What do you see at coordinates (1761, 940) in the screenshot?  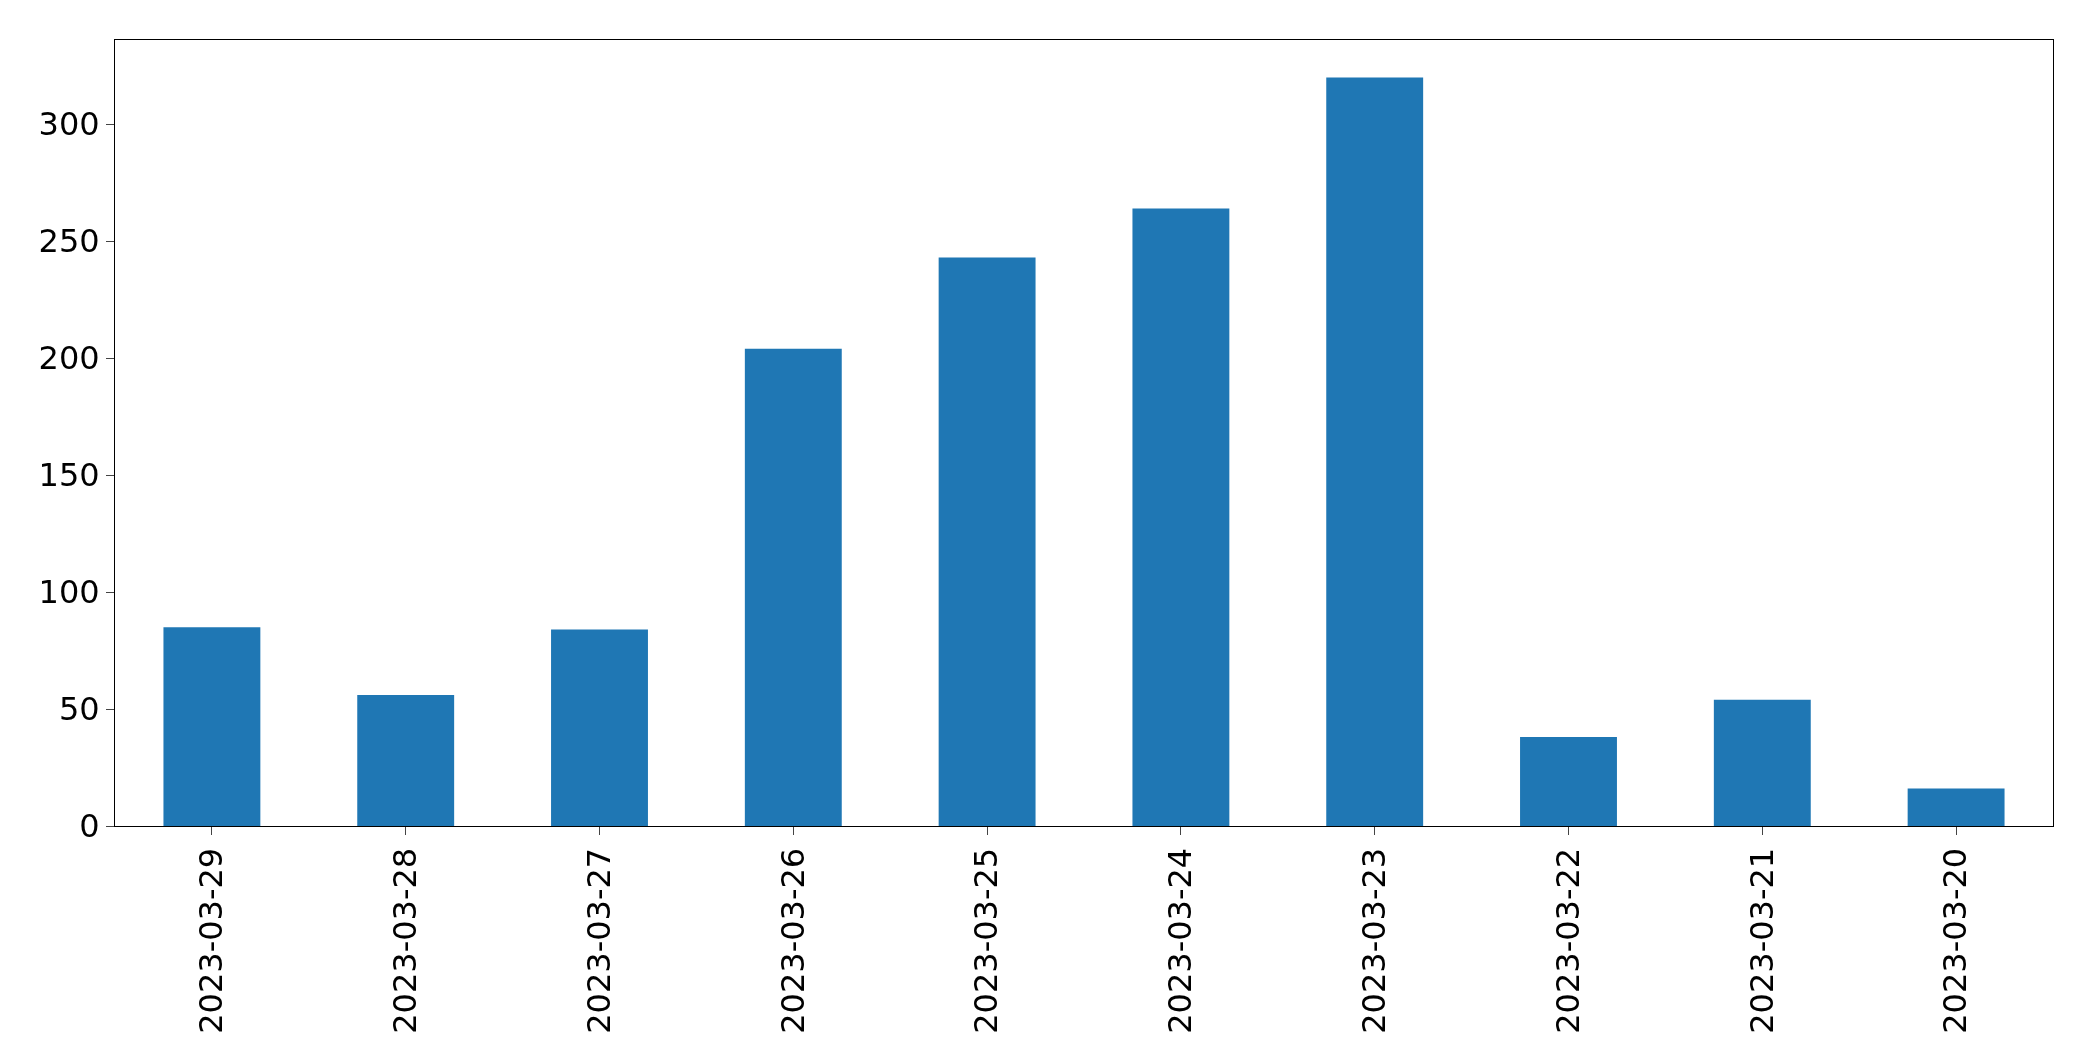 I see `x-tick-label: 2023-03-21` at bounding box center [1761, 940].